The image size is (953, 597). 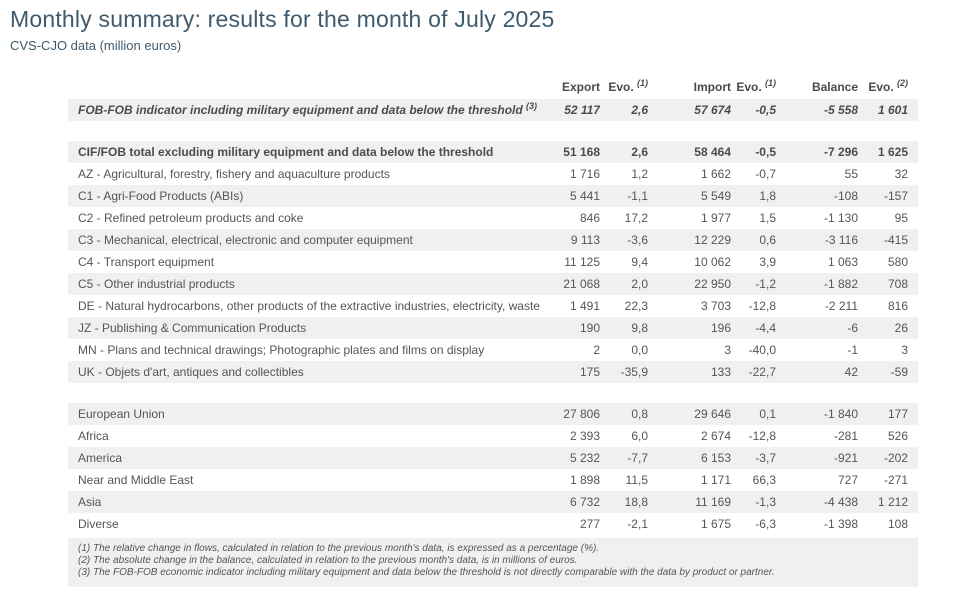 What do you see at coordinates (574, 240) in the screenshot?
I see `cell-value: 9 113` at bounding box center [574, 240].